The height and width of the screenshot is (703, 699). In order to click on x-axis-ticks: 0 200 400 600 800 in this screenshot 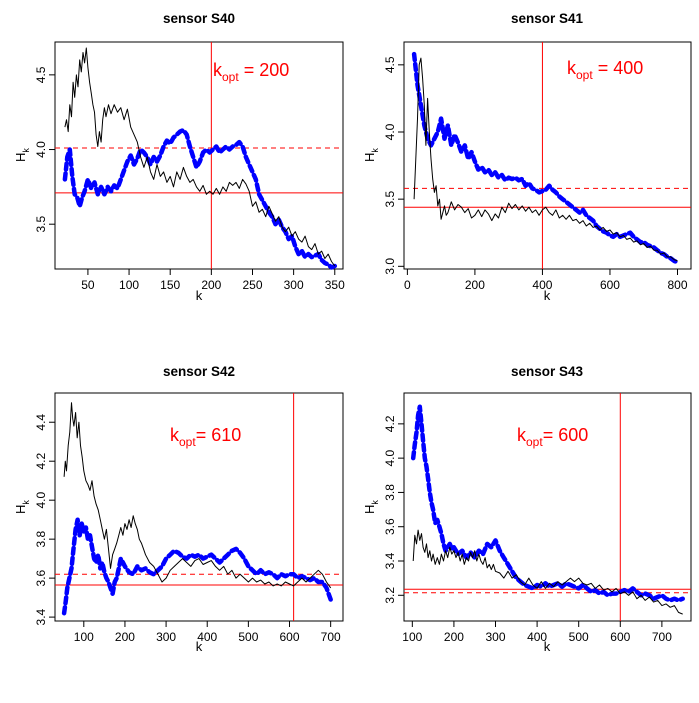, I will do `click(546, 280)`.